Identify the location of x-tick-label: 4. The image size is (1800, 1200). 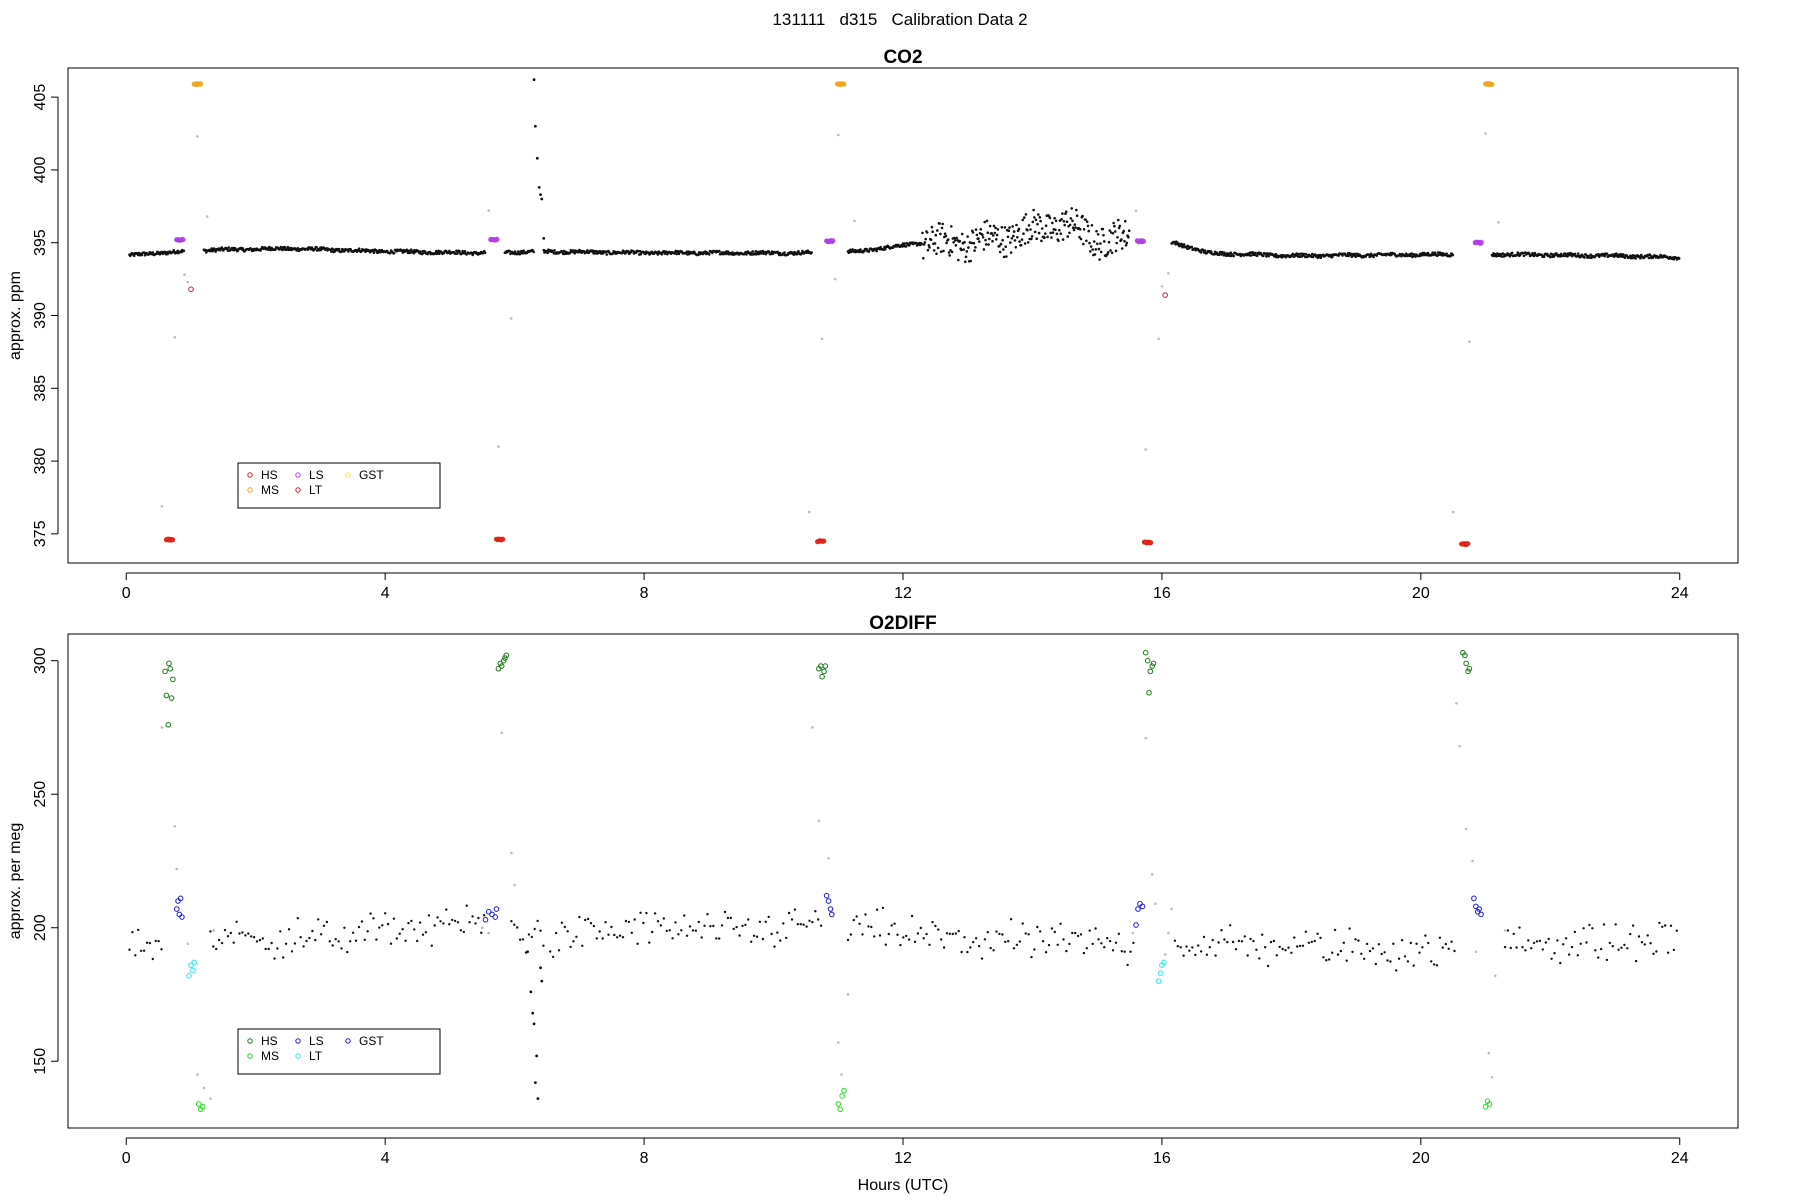
(385, 1158).